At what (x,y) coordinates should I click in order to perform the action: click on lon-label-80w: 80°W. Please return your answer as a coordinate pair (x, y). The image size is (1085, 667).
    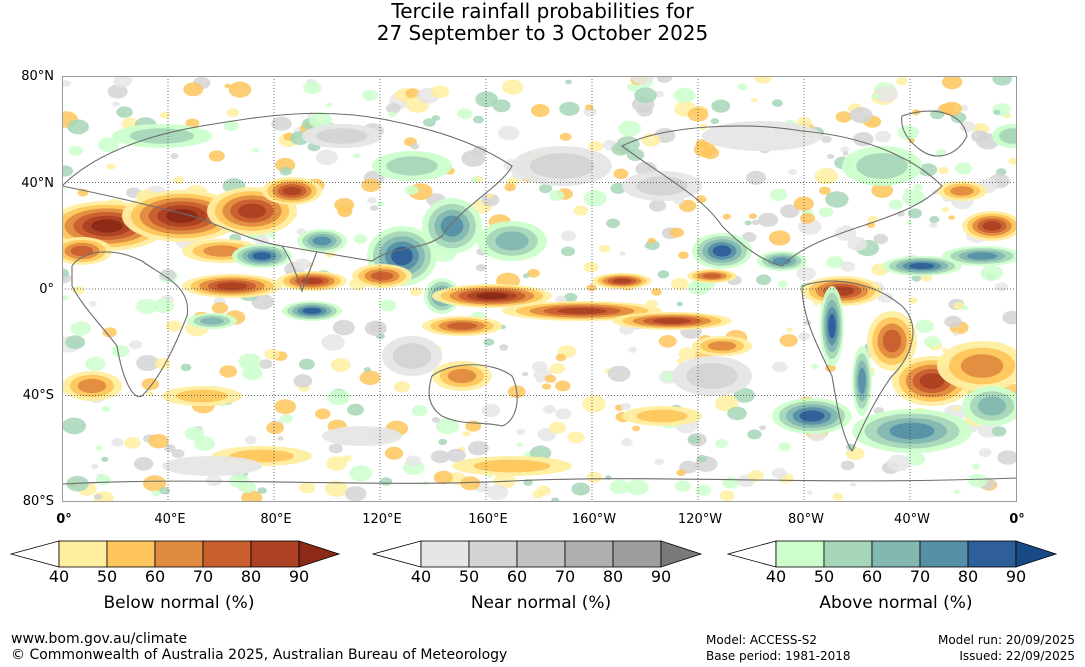
    Looking at the image, I should click on (806, 519).